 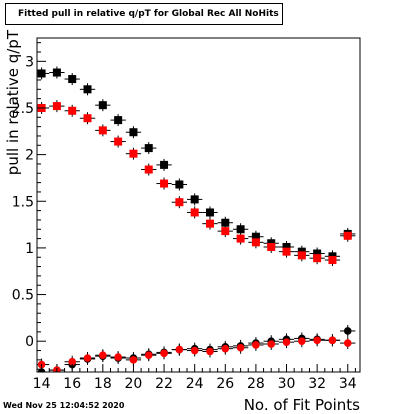 What do you see at coordinates (195, 384) in the screenshot?
I see `x-tick-label: 24` at bounding box center [195, 384].